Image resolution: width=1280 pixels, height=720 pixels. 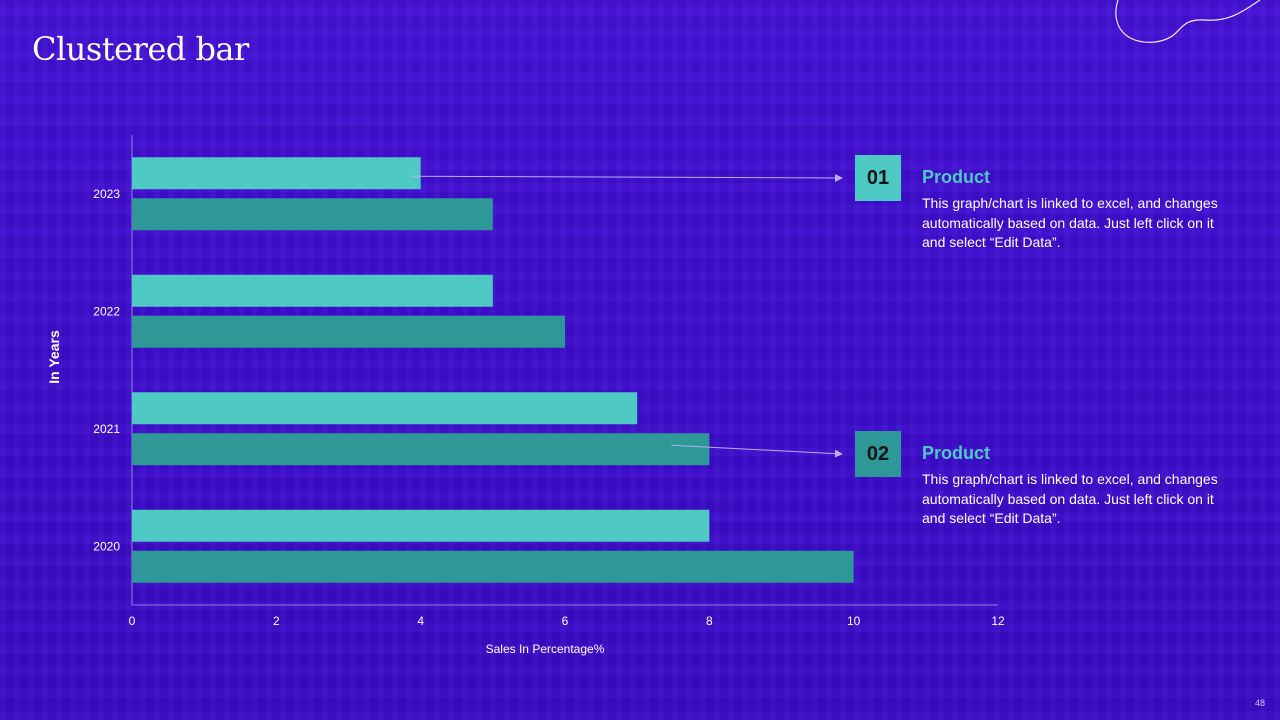 I want to click on x-tick-label-12: 12, so click(x=998, y=621).